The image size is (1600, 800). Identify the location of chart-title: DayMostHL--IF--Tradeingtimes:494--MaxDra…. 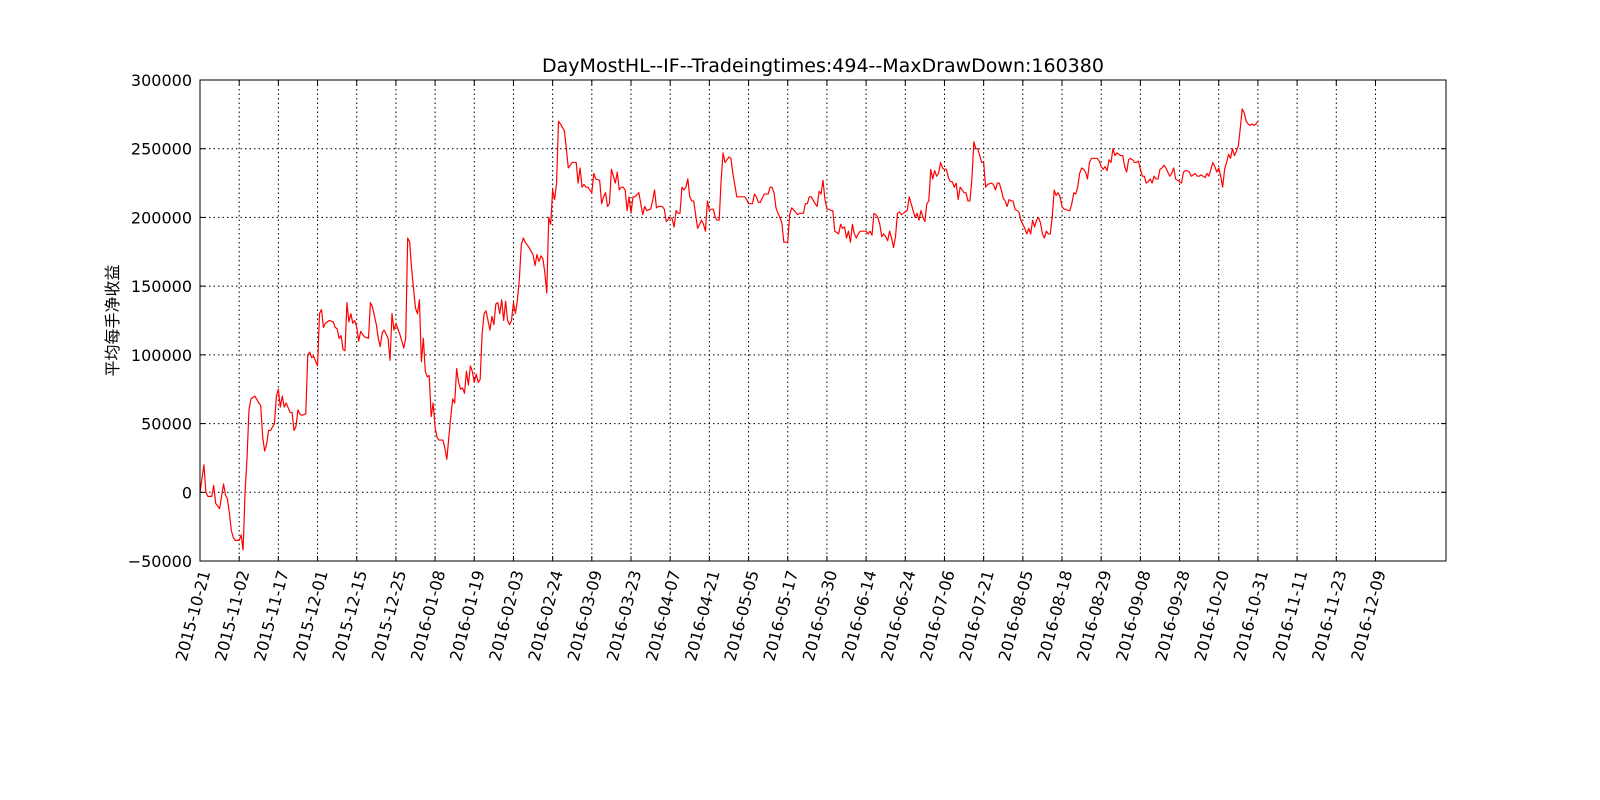
(823, 66).